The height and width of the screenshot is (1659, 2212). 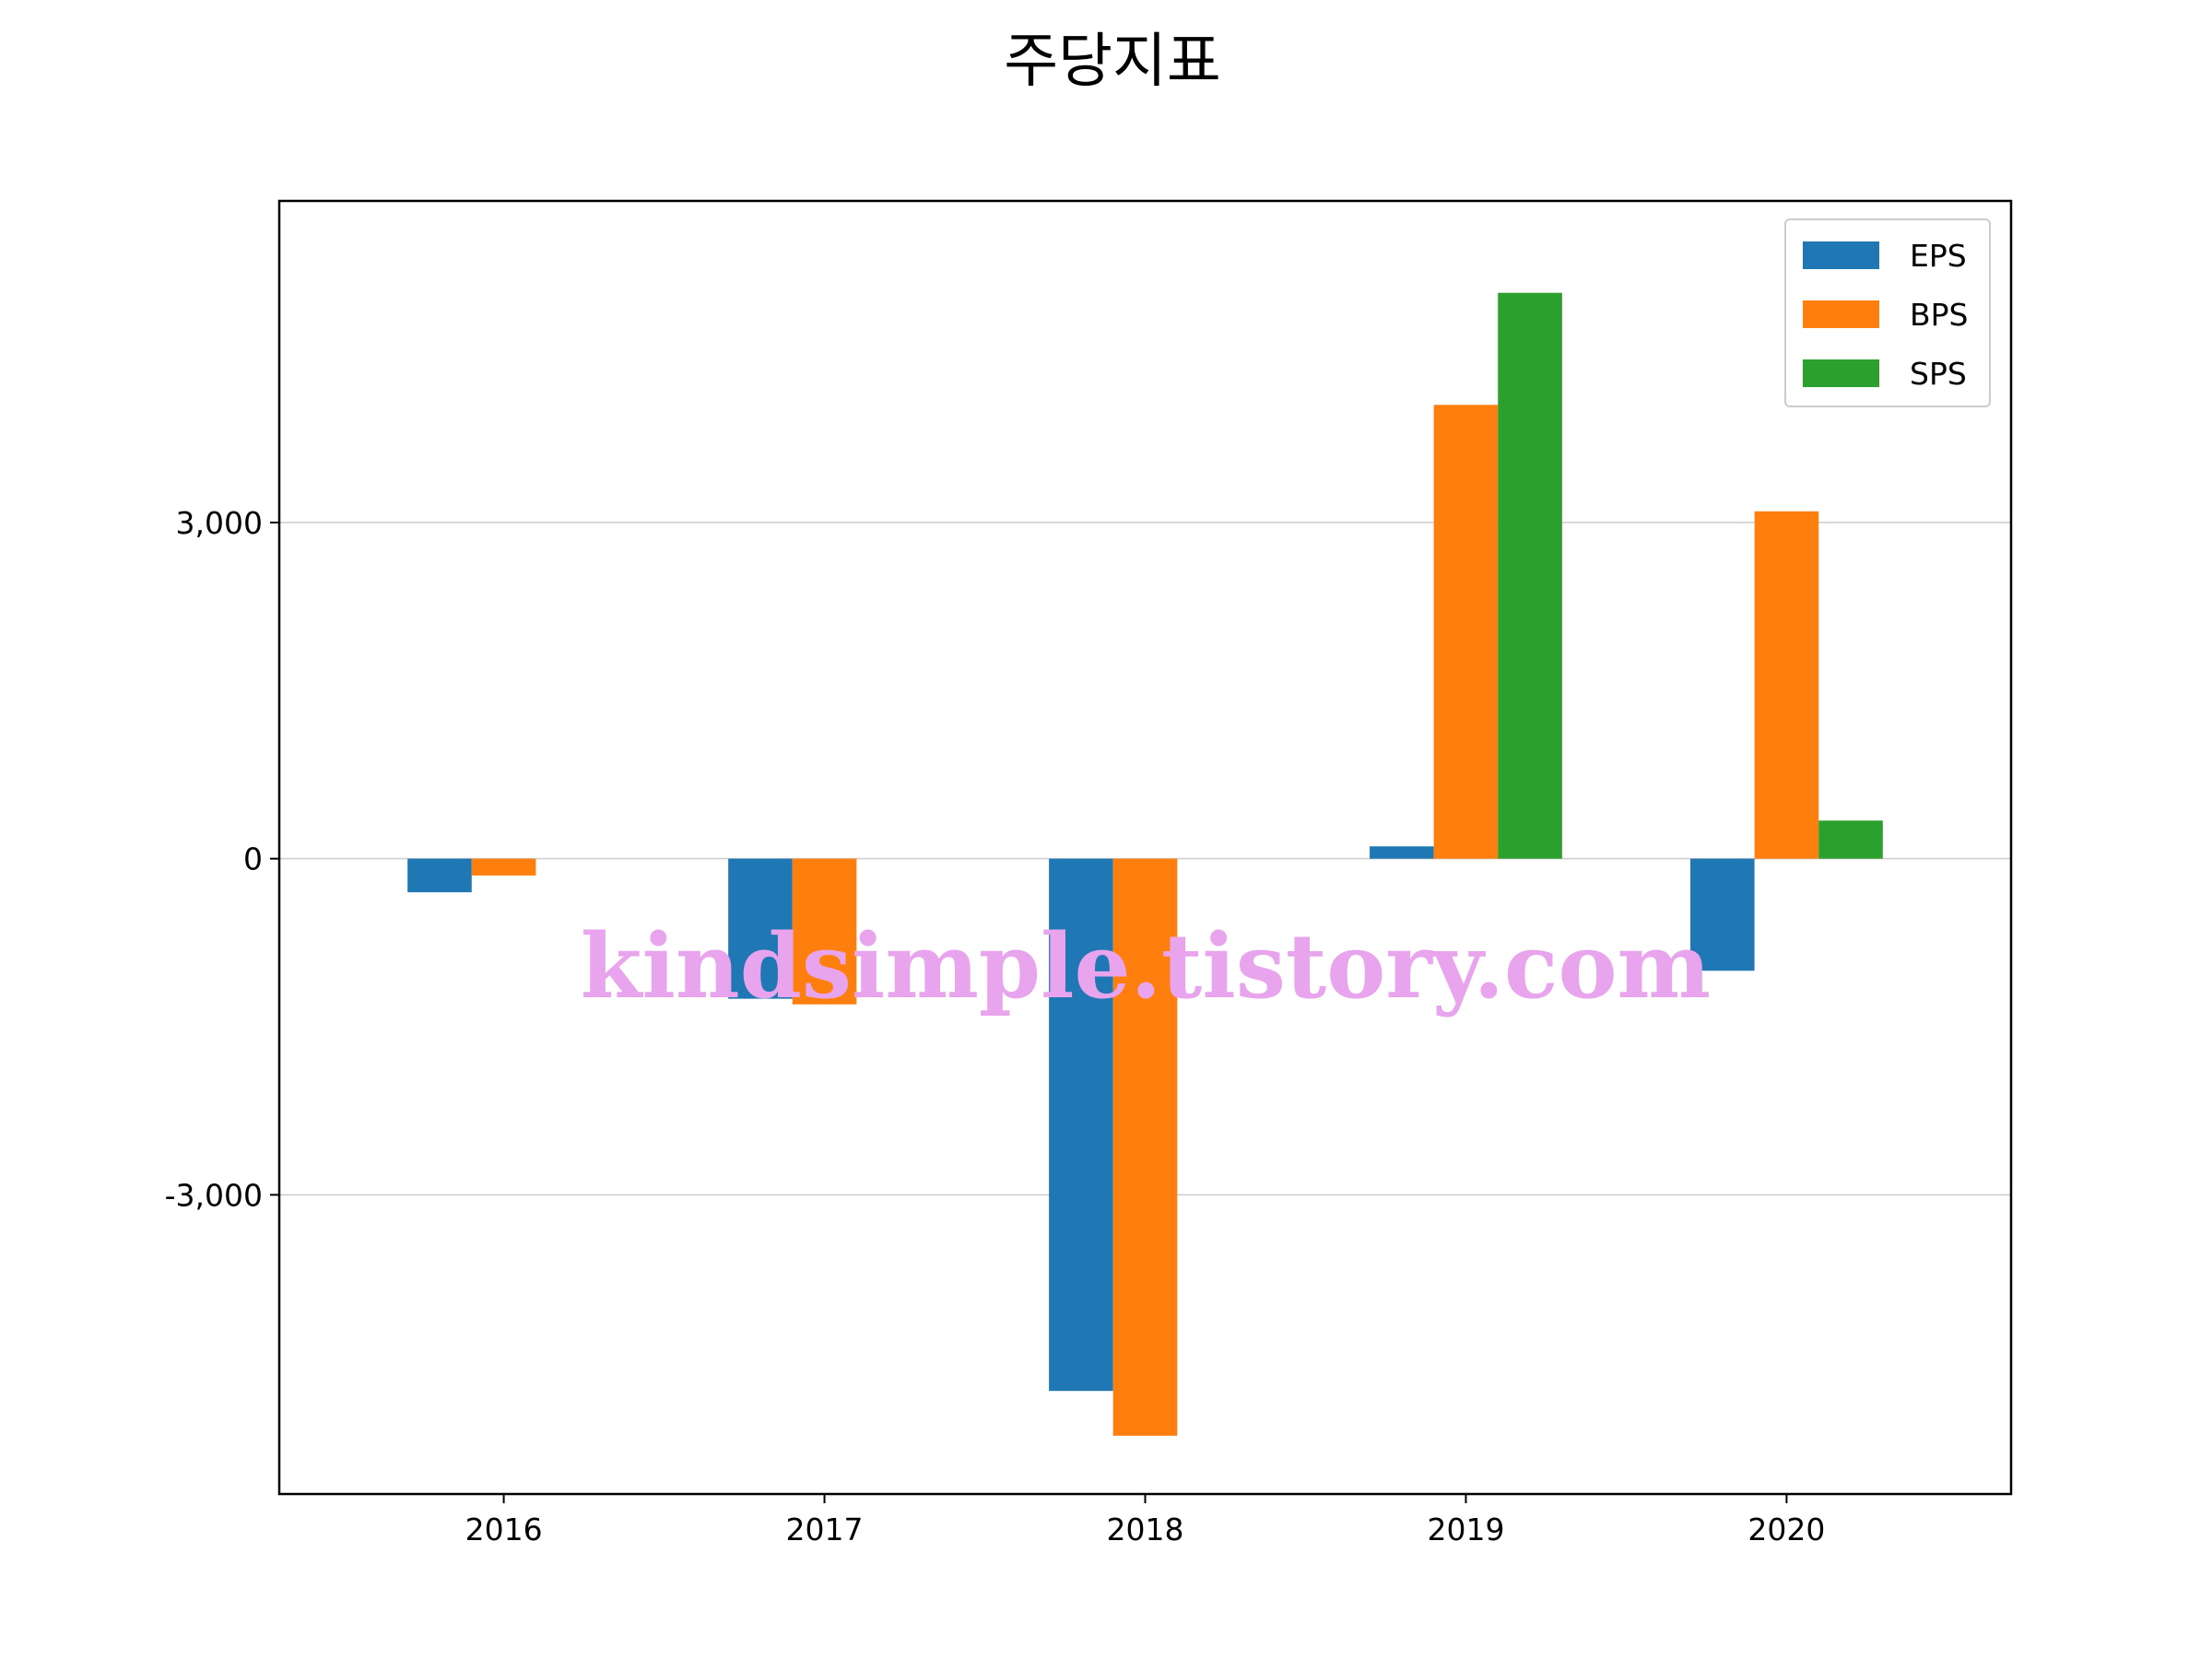 I want to click on bar-bps-2017, so click(x=824, y=931).